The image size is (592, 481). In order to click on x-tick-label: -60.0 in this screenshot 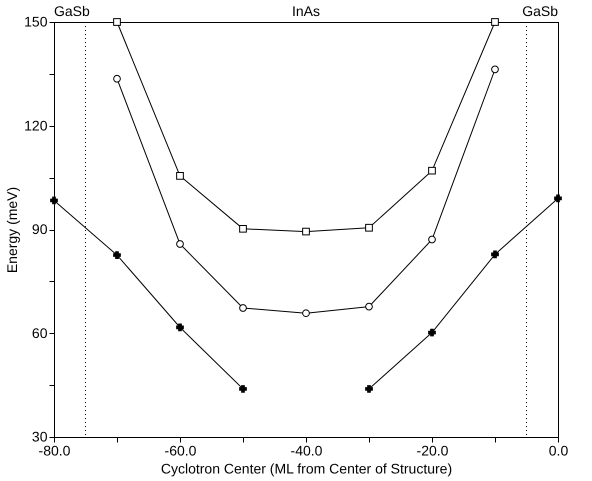, I will do `click(180, 450)`.